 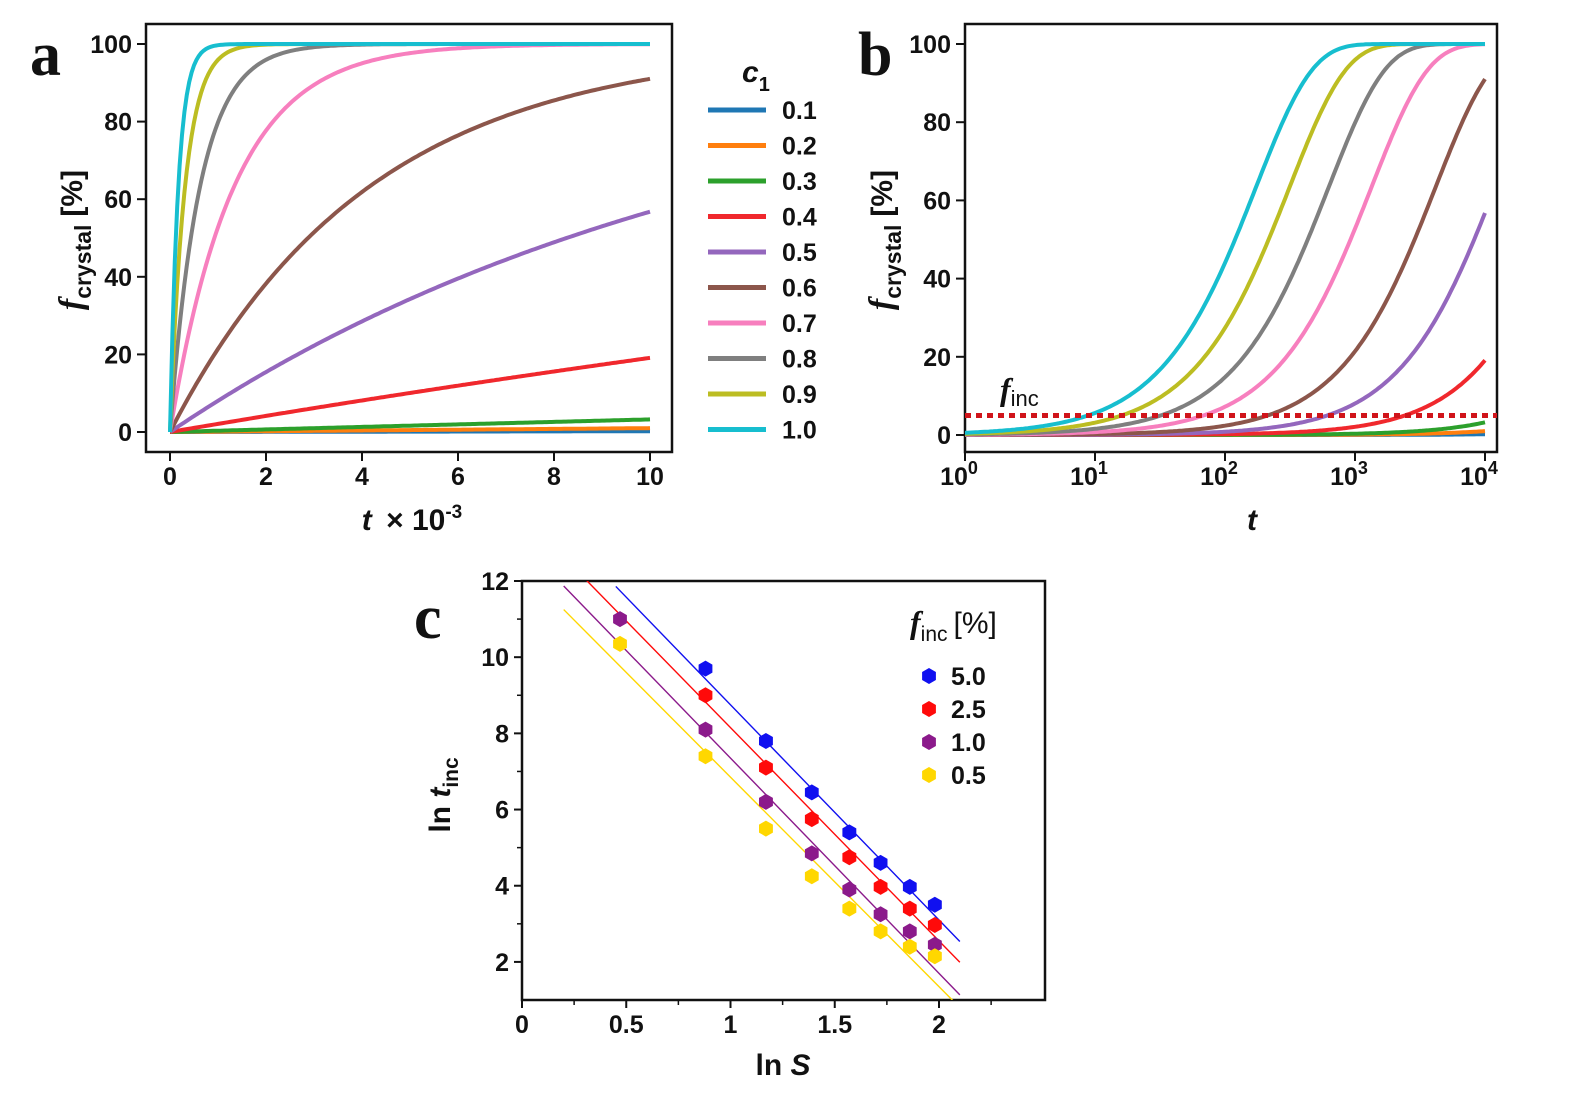 I want to click on x-tick-label: 10³, so click(x=1349, y=474).